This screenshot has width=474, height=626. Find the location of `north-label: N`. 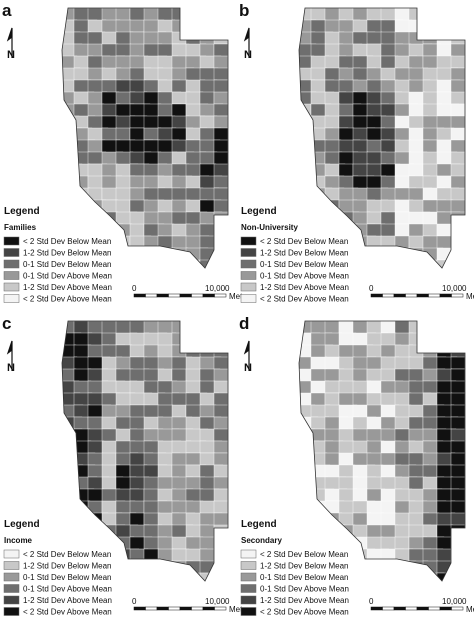

north-label: N is located at coordinates (11, 55).